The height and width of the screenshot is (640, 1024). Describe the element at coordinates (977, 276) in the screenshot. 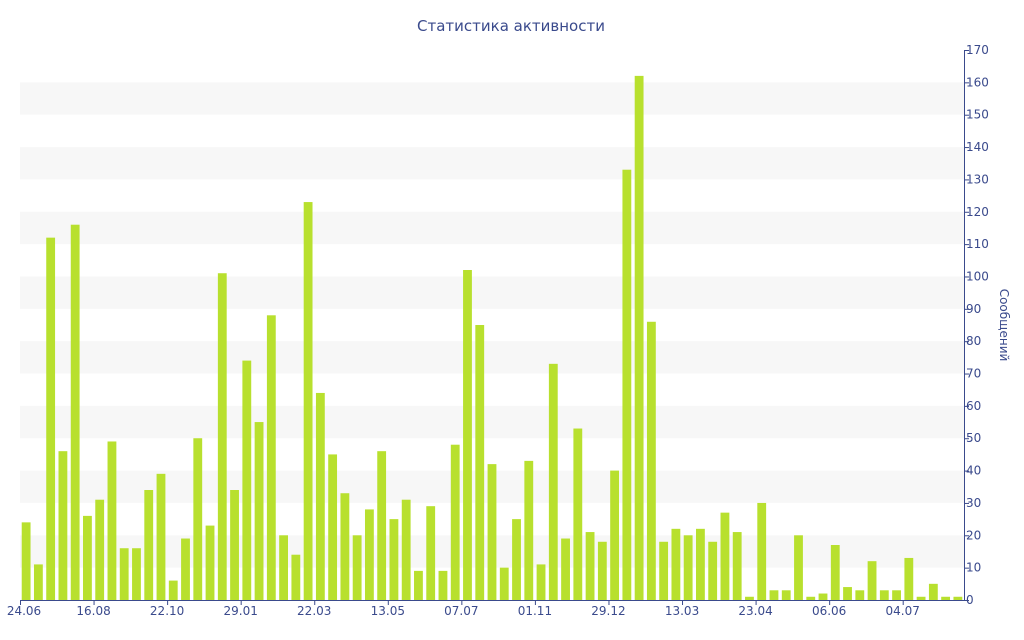

I see `y-tick-label: 100` at that location.